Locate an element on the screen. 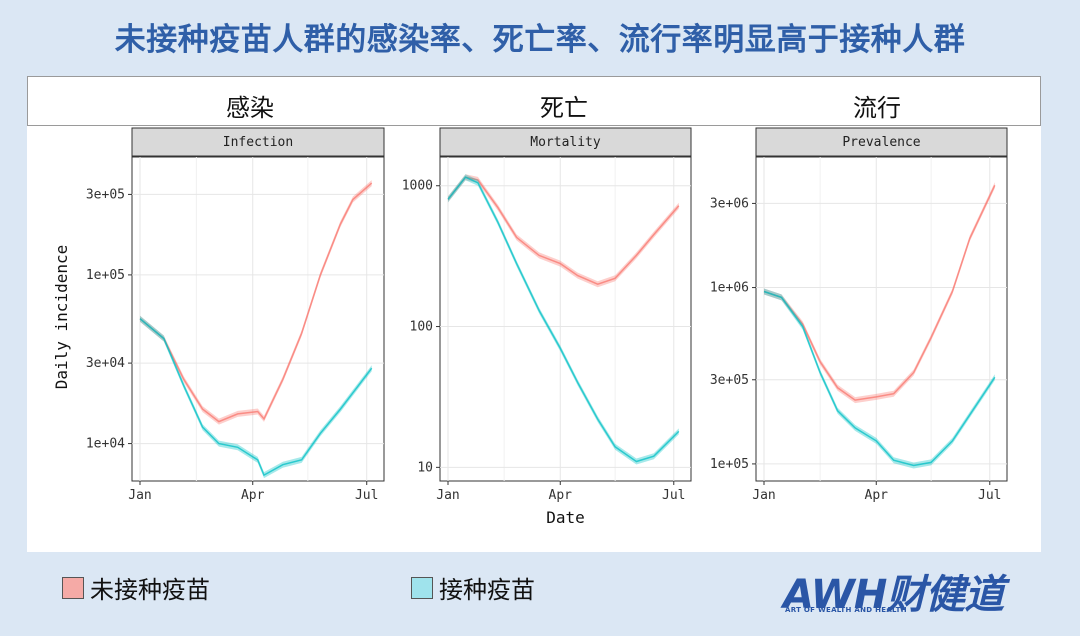 The width and height of the screenshot is (1080, 636). grid-mortality is located at coordinates (565, 319).